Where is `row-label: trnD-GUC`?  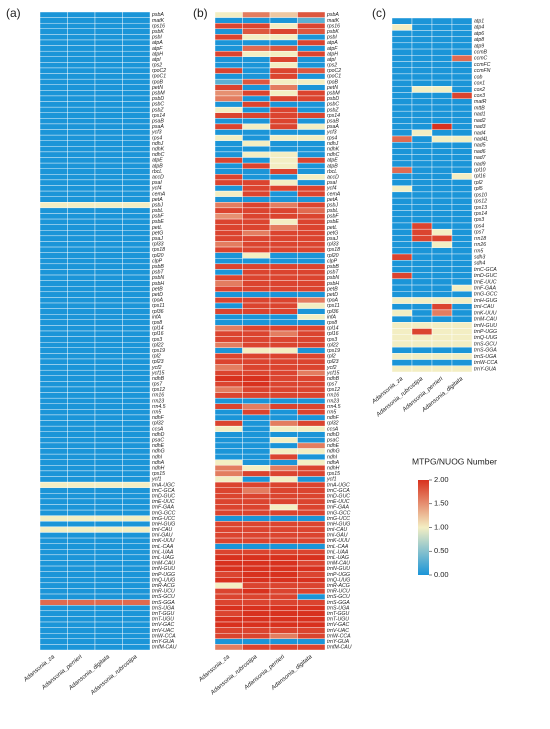
row-label: trnD-GUC is located at coordinates (163, 496).